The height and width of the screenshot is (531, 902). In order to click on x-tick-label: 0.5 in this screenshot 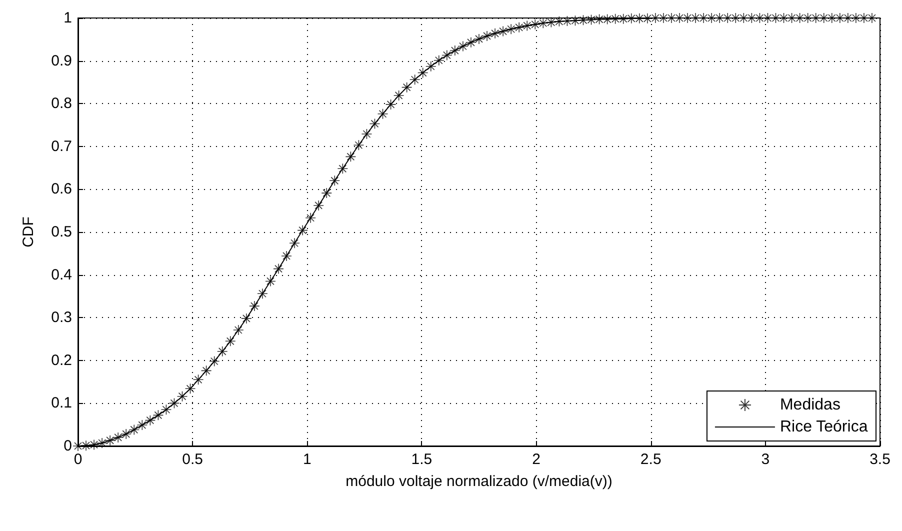, I will do `click(192, 459)`.